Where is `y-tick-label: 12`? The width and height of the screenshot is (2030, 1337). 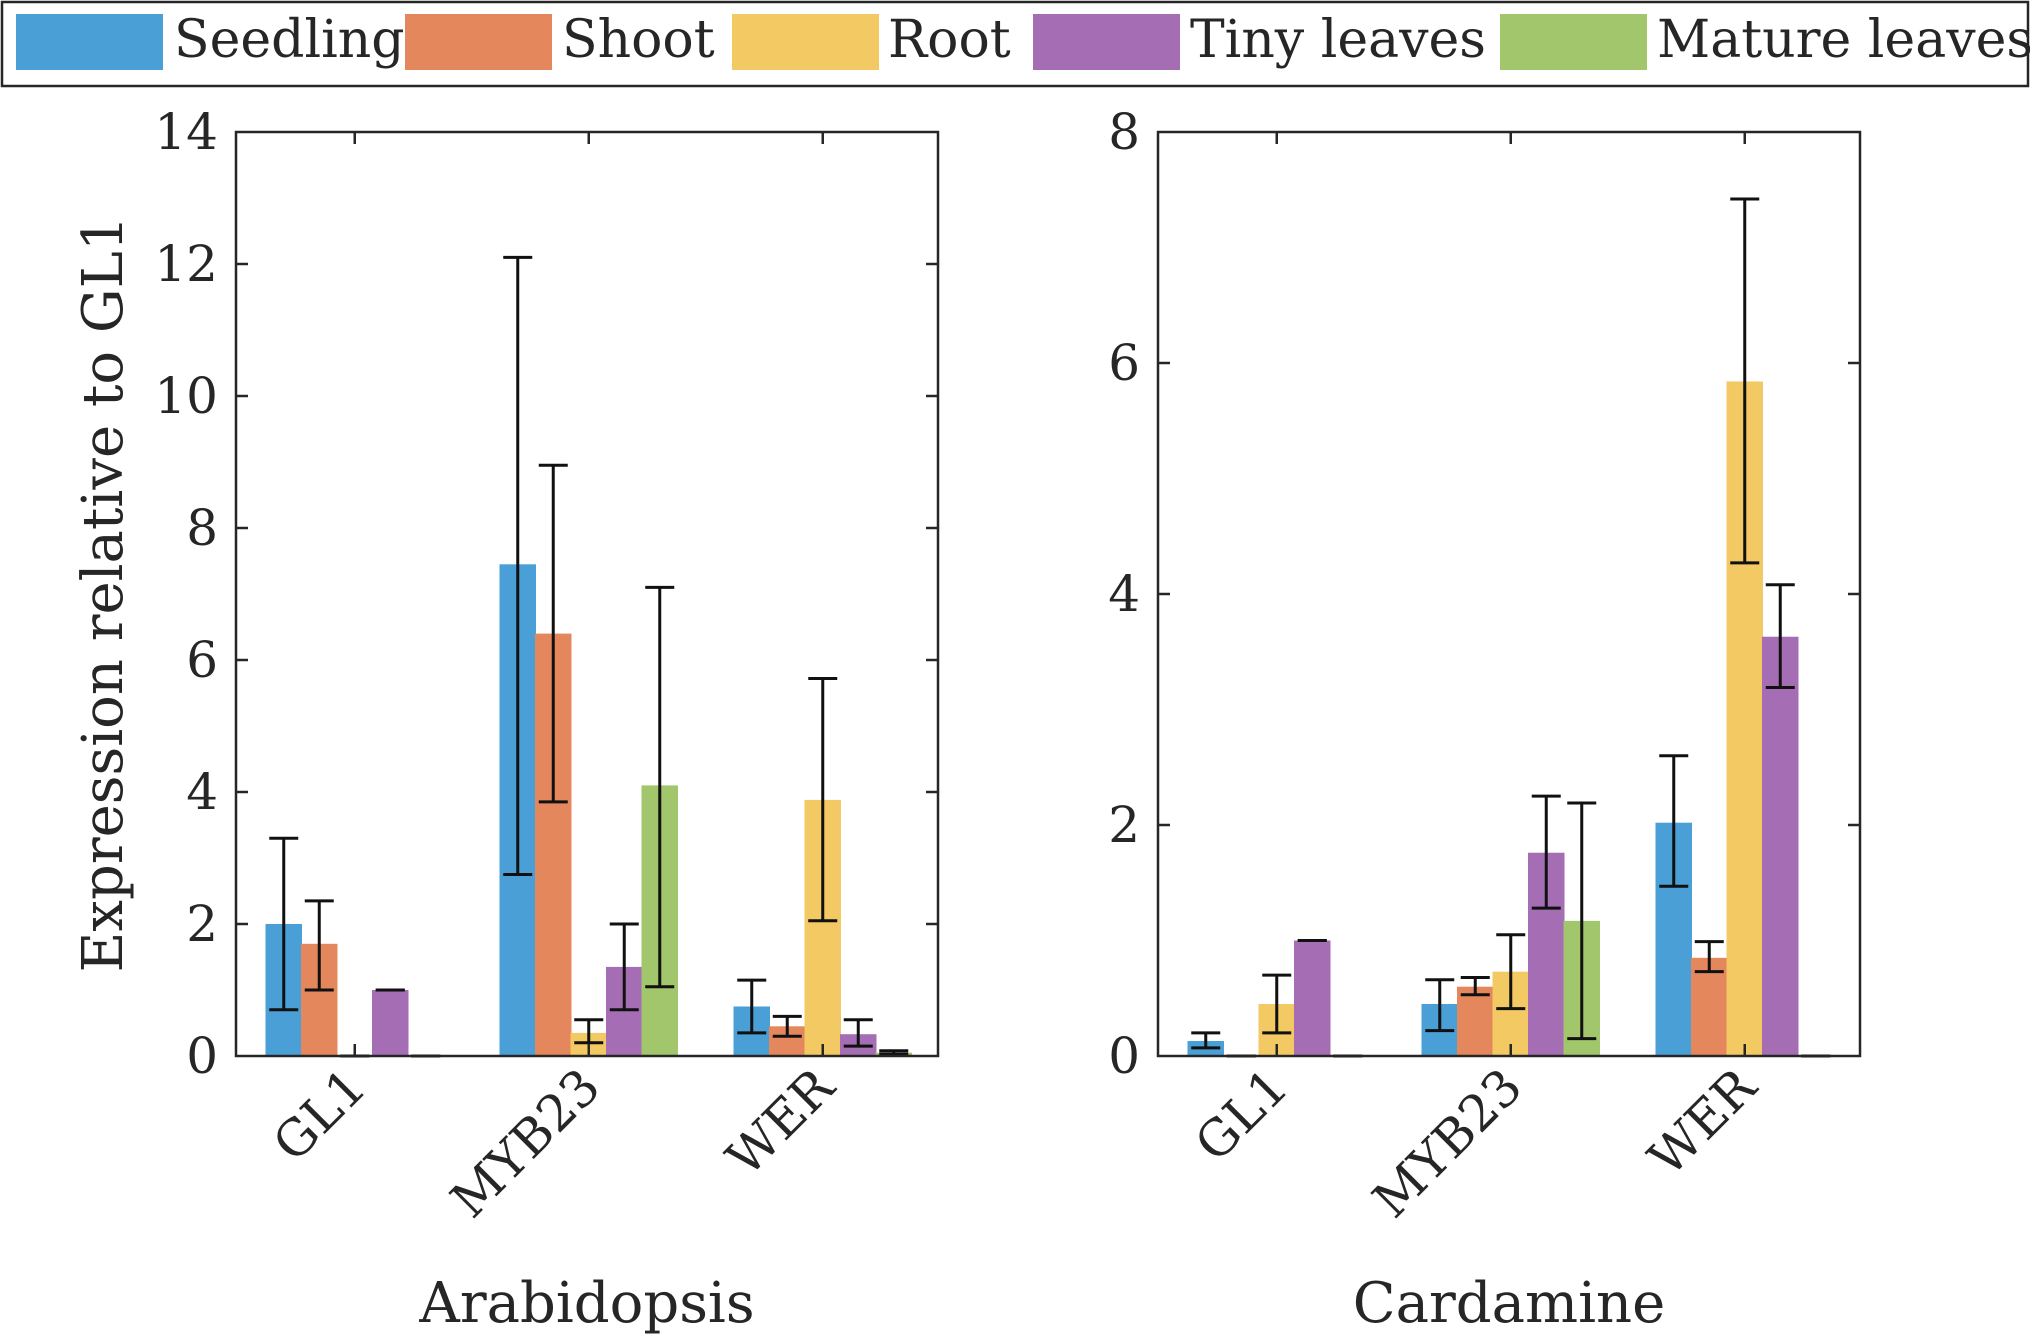
y-tick-label: 12 is located at coordinates (186, 264).